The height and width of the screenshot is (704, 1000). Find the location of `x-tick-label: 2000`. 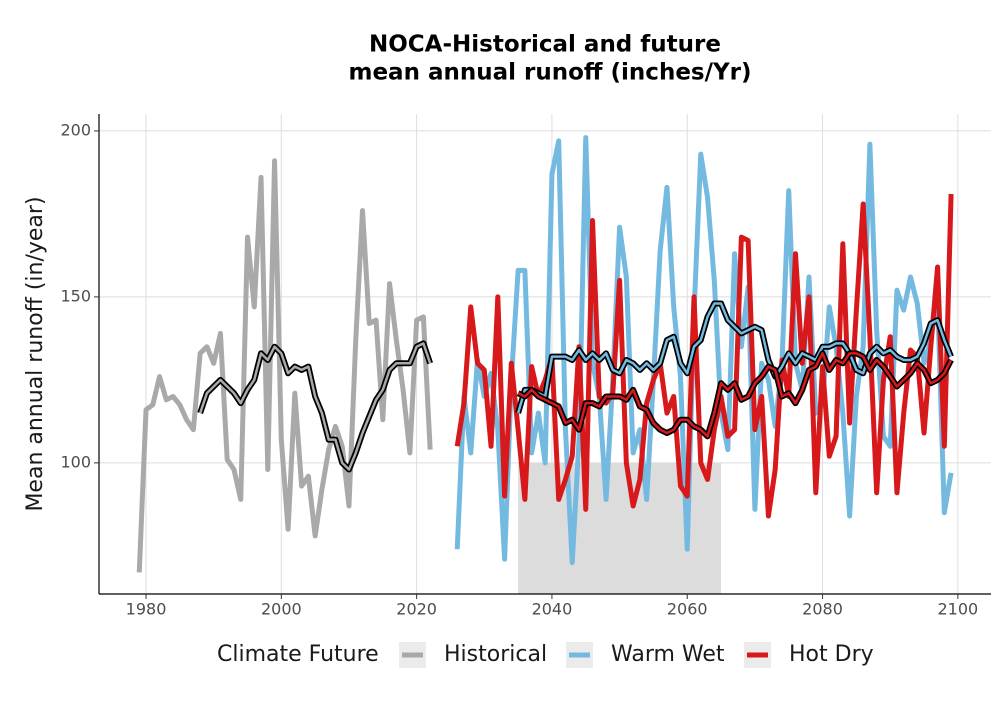

x-tick-label: 2000 is located at coordinates (281, 609).